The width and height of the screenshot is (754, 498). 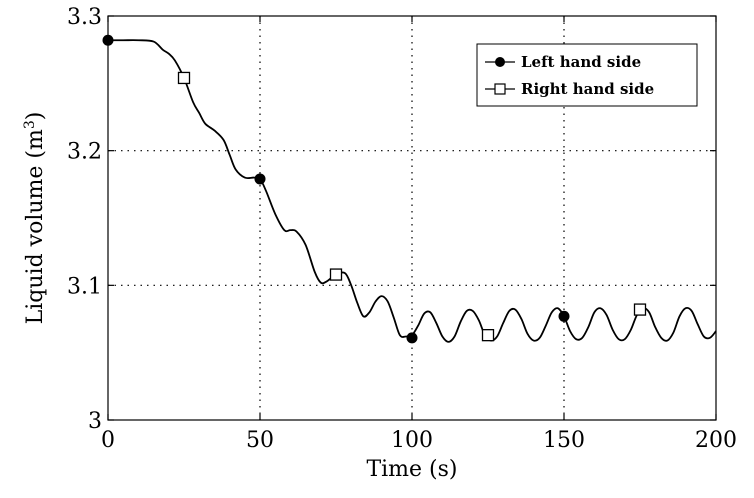 What do you see at coordinates (30, 124) in the screenshot?
I see `y-axis-label-superscript: 3` at bounding box center [30, 124].